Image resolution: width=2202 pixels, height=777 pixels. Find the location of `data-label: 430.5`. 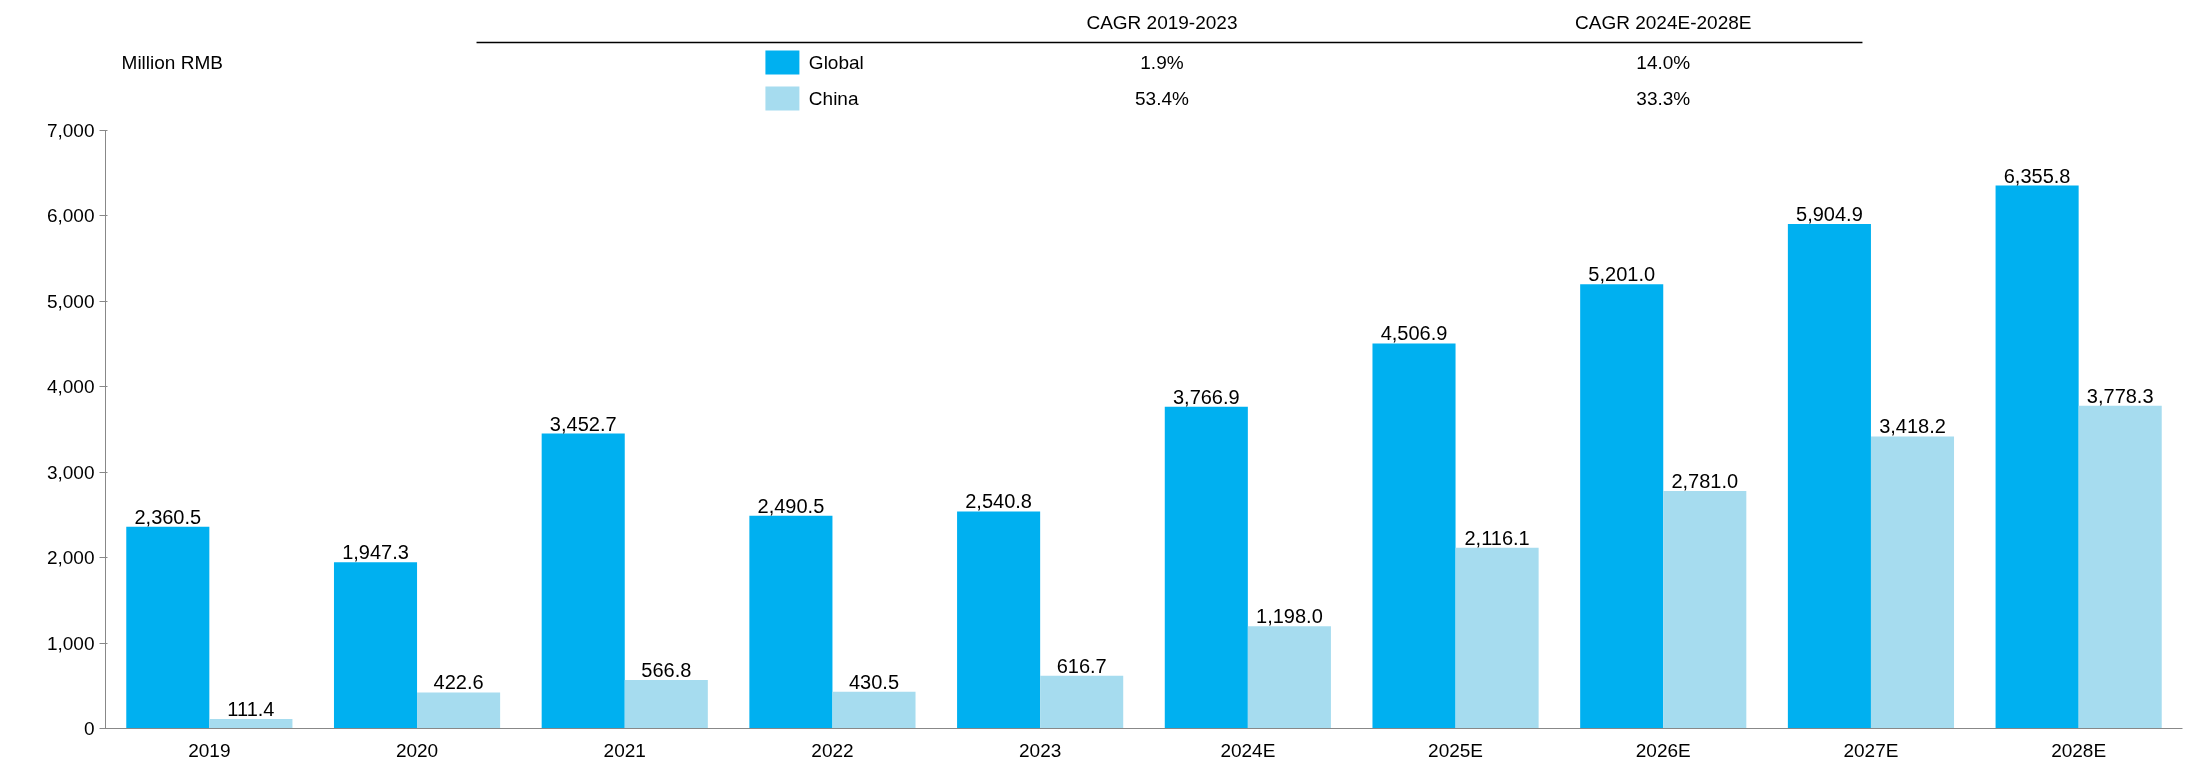

data-label: 430.5 is located at coordinates (874, 681).